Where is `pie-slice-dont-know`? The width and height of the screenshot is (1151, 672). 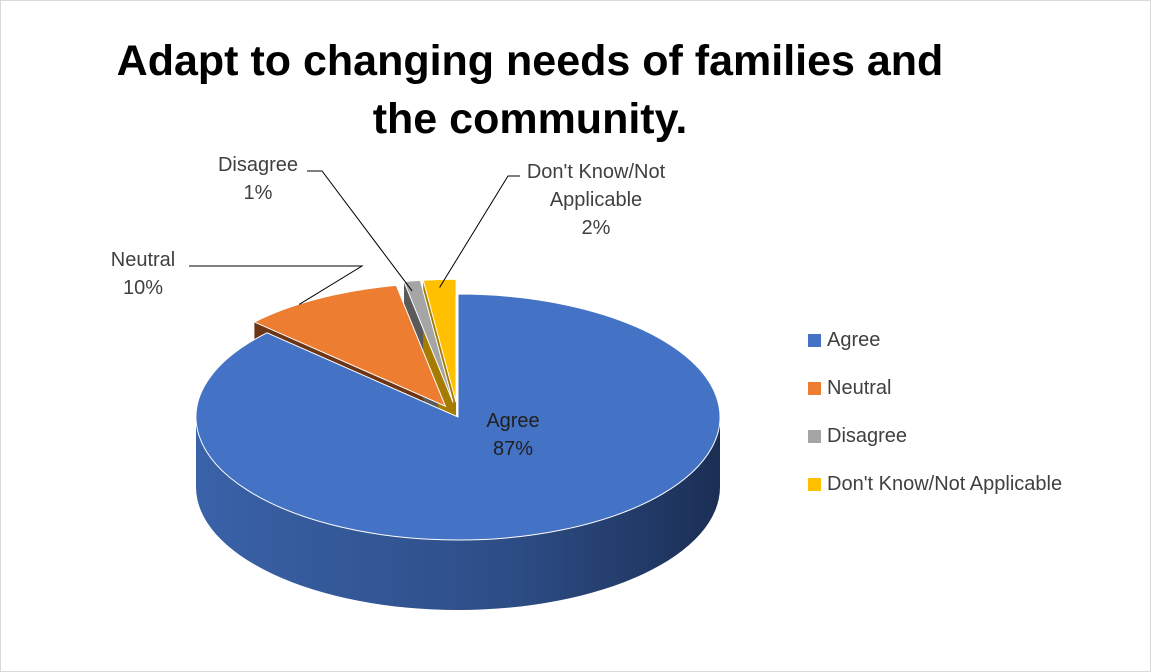 pie-slice-dont-know is located at coordinates (439, 340).